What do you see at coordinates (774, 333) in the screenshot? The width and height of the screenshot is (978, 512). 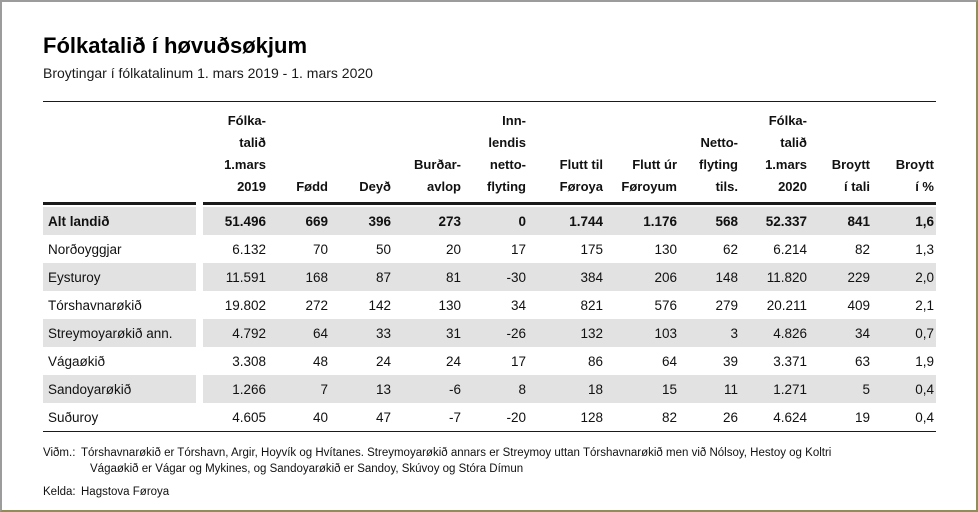 I see `table-cell: 4.826` at bounding box center [774, 333].